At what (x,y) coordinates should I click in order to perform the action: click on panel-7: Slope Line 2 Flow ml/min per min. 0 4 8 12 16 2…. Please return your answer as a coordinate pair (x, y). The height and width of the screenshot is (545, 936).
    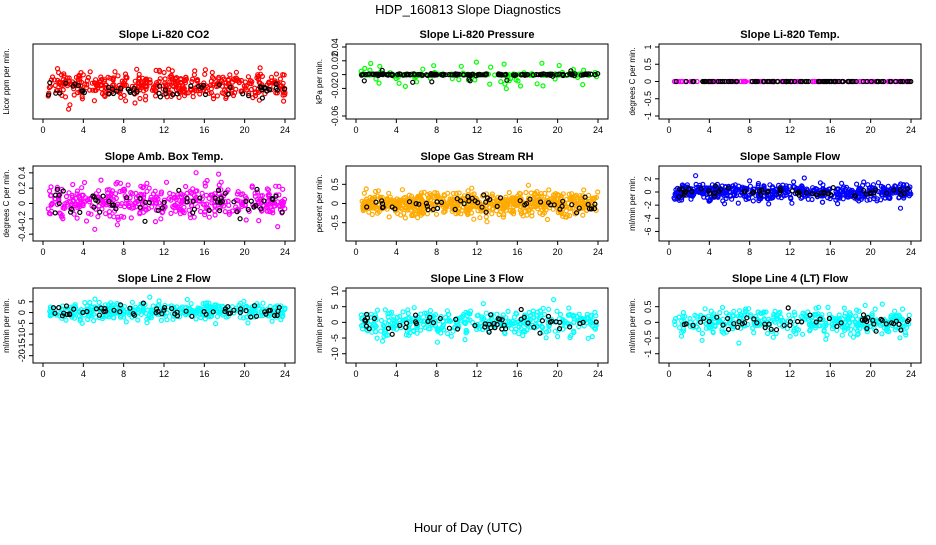
    Looking at the image, I should click on (149, 326).